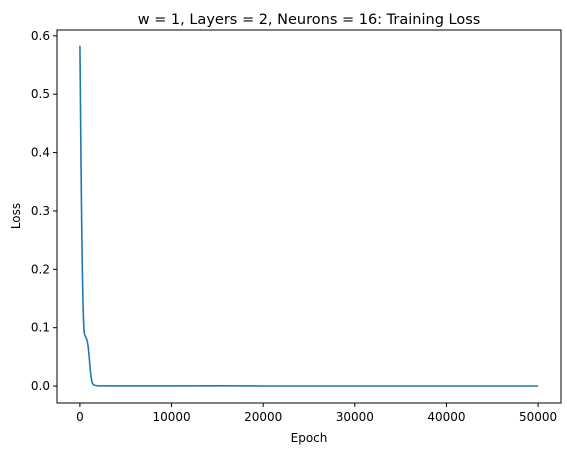 This screenshot has width=567, height=455. I want to click on x-axis-label: Epoch, so click(309, 438).